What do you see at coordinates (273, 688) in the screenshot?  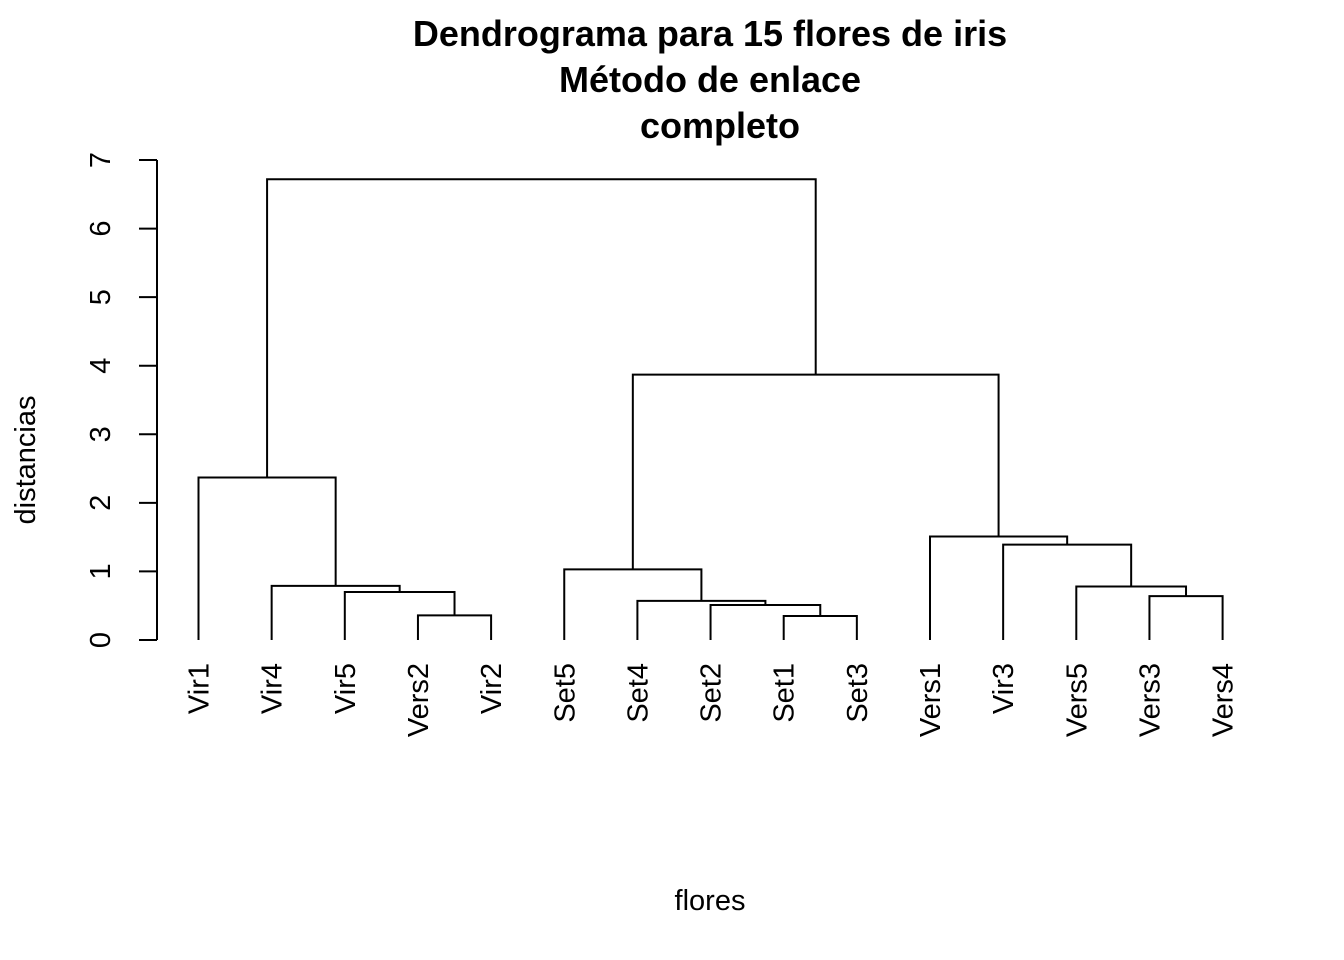 I see `leaf-label: Vir4` at bounding box center [273, 688].